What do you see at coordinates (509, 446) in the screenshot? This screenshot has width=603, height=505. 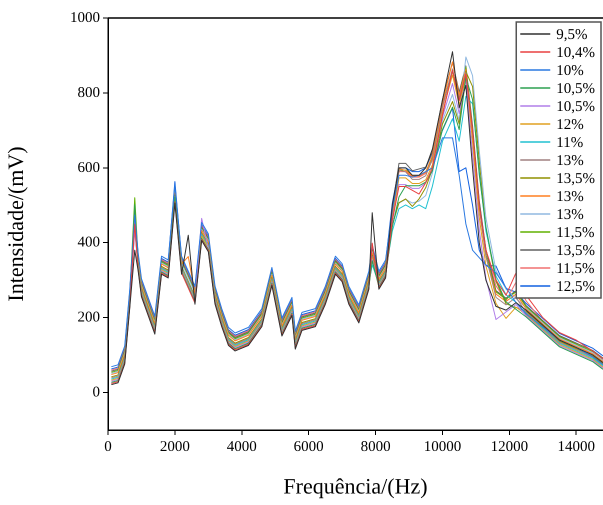 I see `x-tick-label: 12000` at bounding box center [509, 446].